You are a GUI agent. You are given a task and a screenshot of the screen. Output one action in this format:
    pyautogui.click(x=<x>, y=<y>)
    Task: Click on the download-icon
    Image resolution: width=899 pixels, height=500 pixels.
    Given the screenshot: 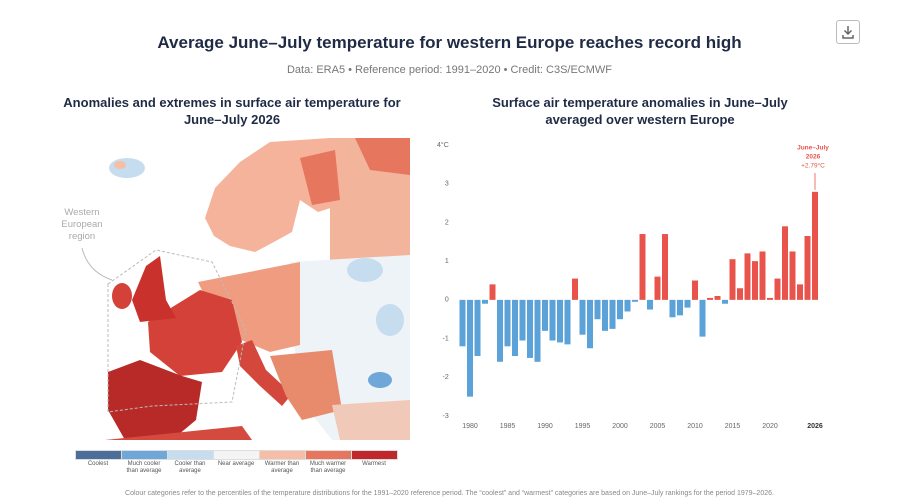 What is the action you would take?
    pyautogui.click(x=848, y=32)
    